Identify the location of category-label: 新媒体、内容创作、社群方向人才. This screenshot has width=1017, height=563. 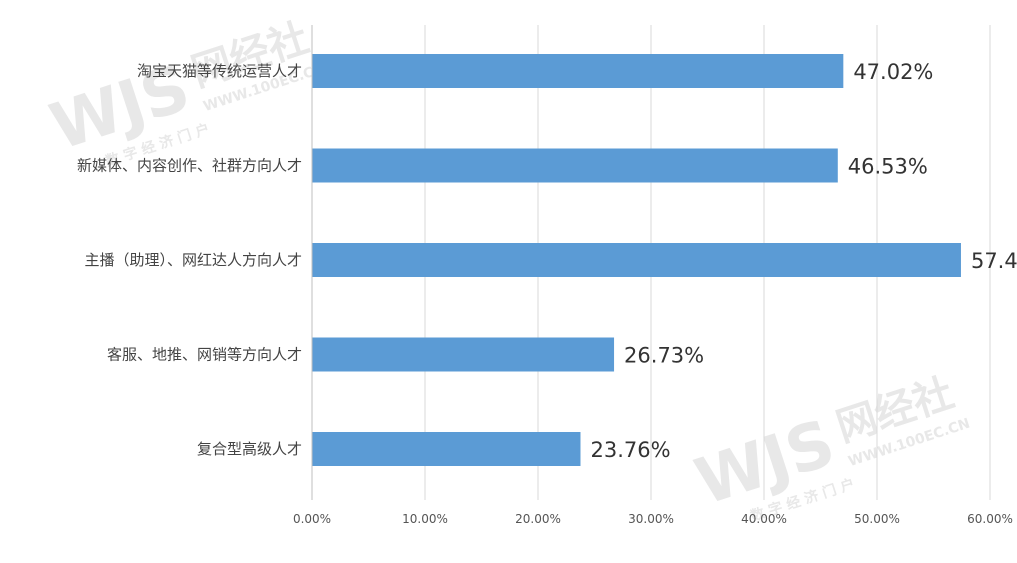
(189, 166).